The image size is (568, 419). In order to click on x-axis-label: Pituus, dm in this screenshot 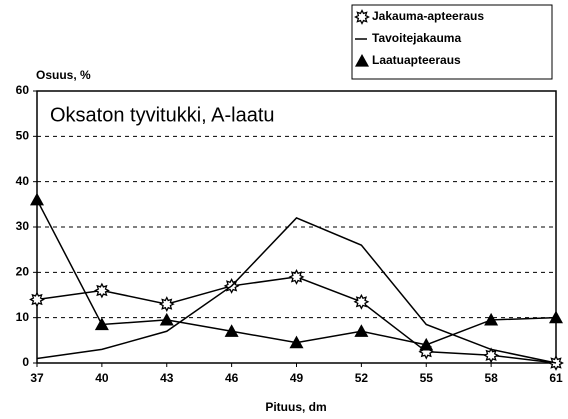, I will do `click(295, 407)`.